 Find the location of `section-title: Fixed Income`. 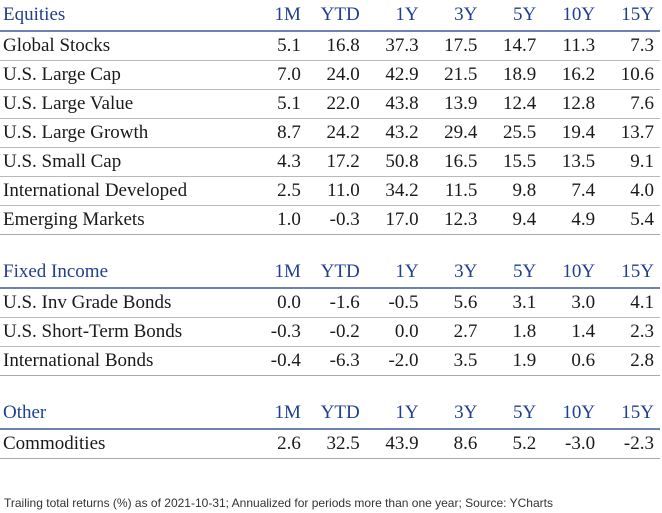

section-title: Fixed Income is located at coordinates (124, 273).